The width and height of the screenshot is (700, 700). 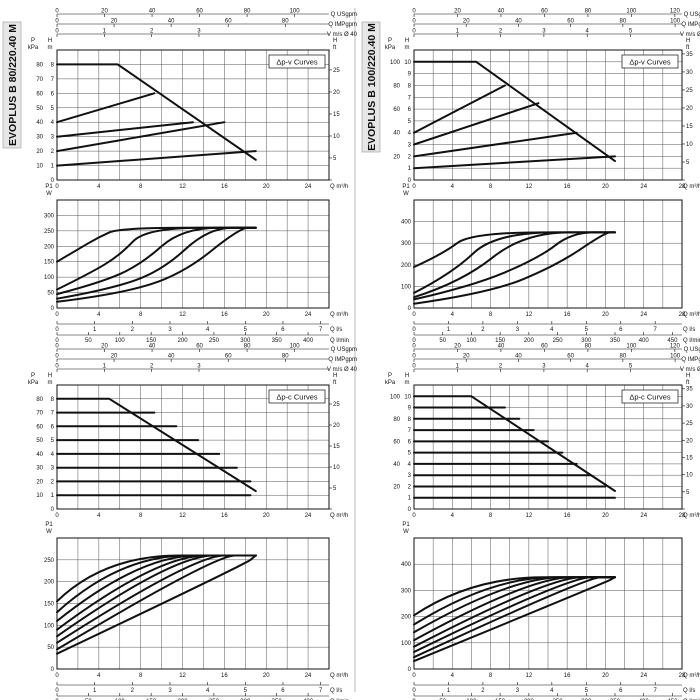 I want to click on y-tick-label: 300, so click(x=406, y=244).